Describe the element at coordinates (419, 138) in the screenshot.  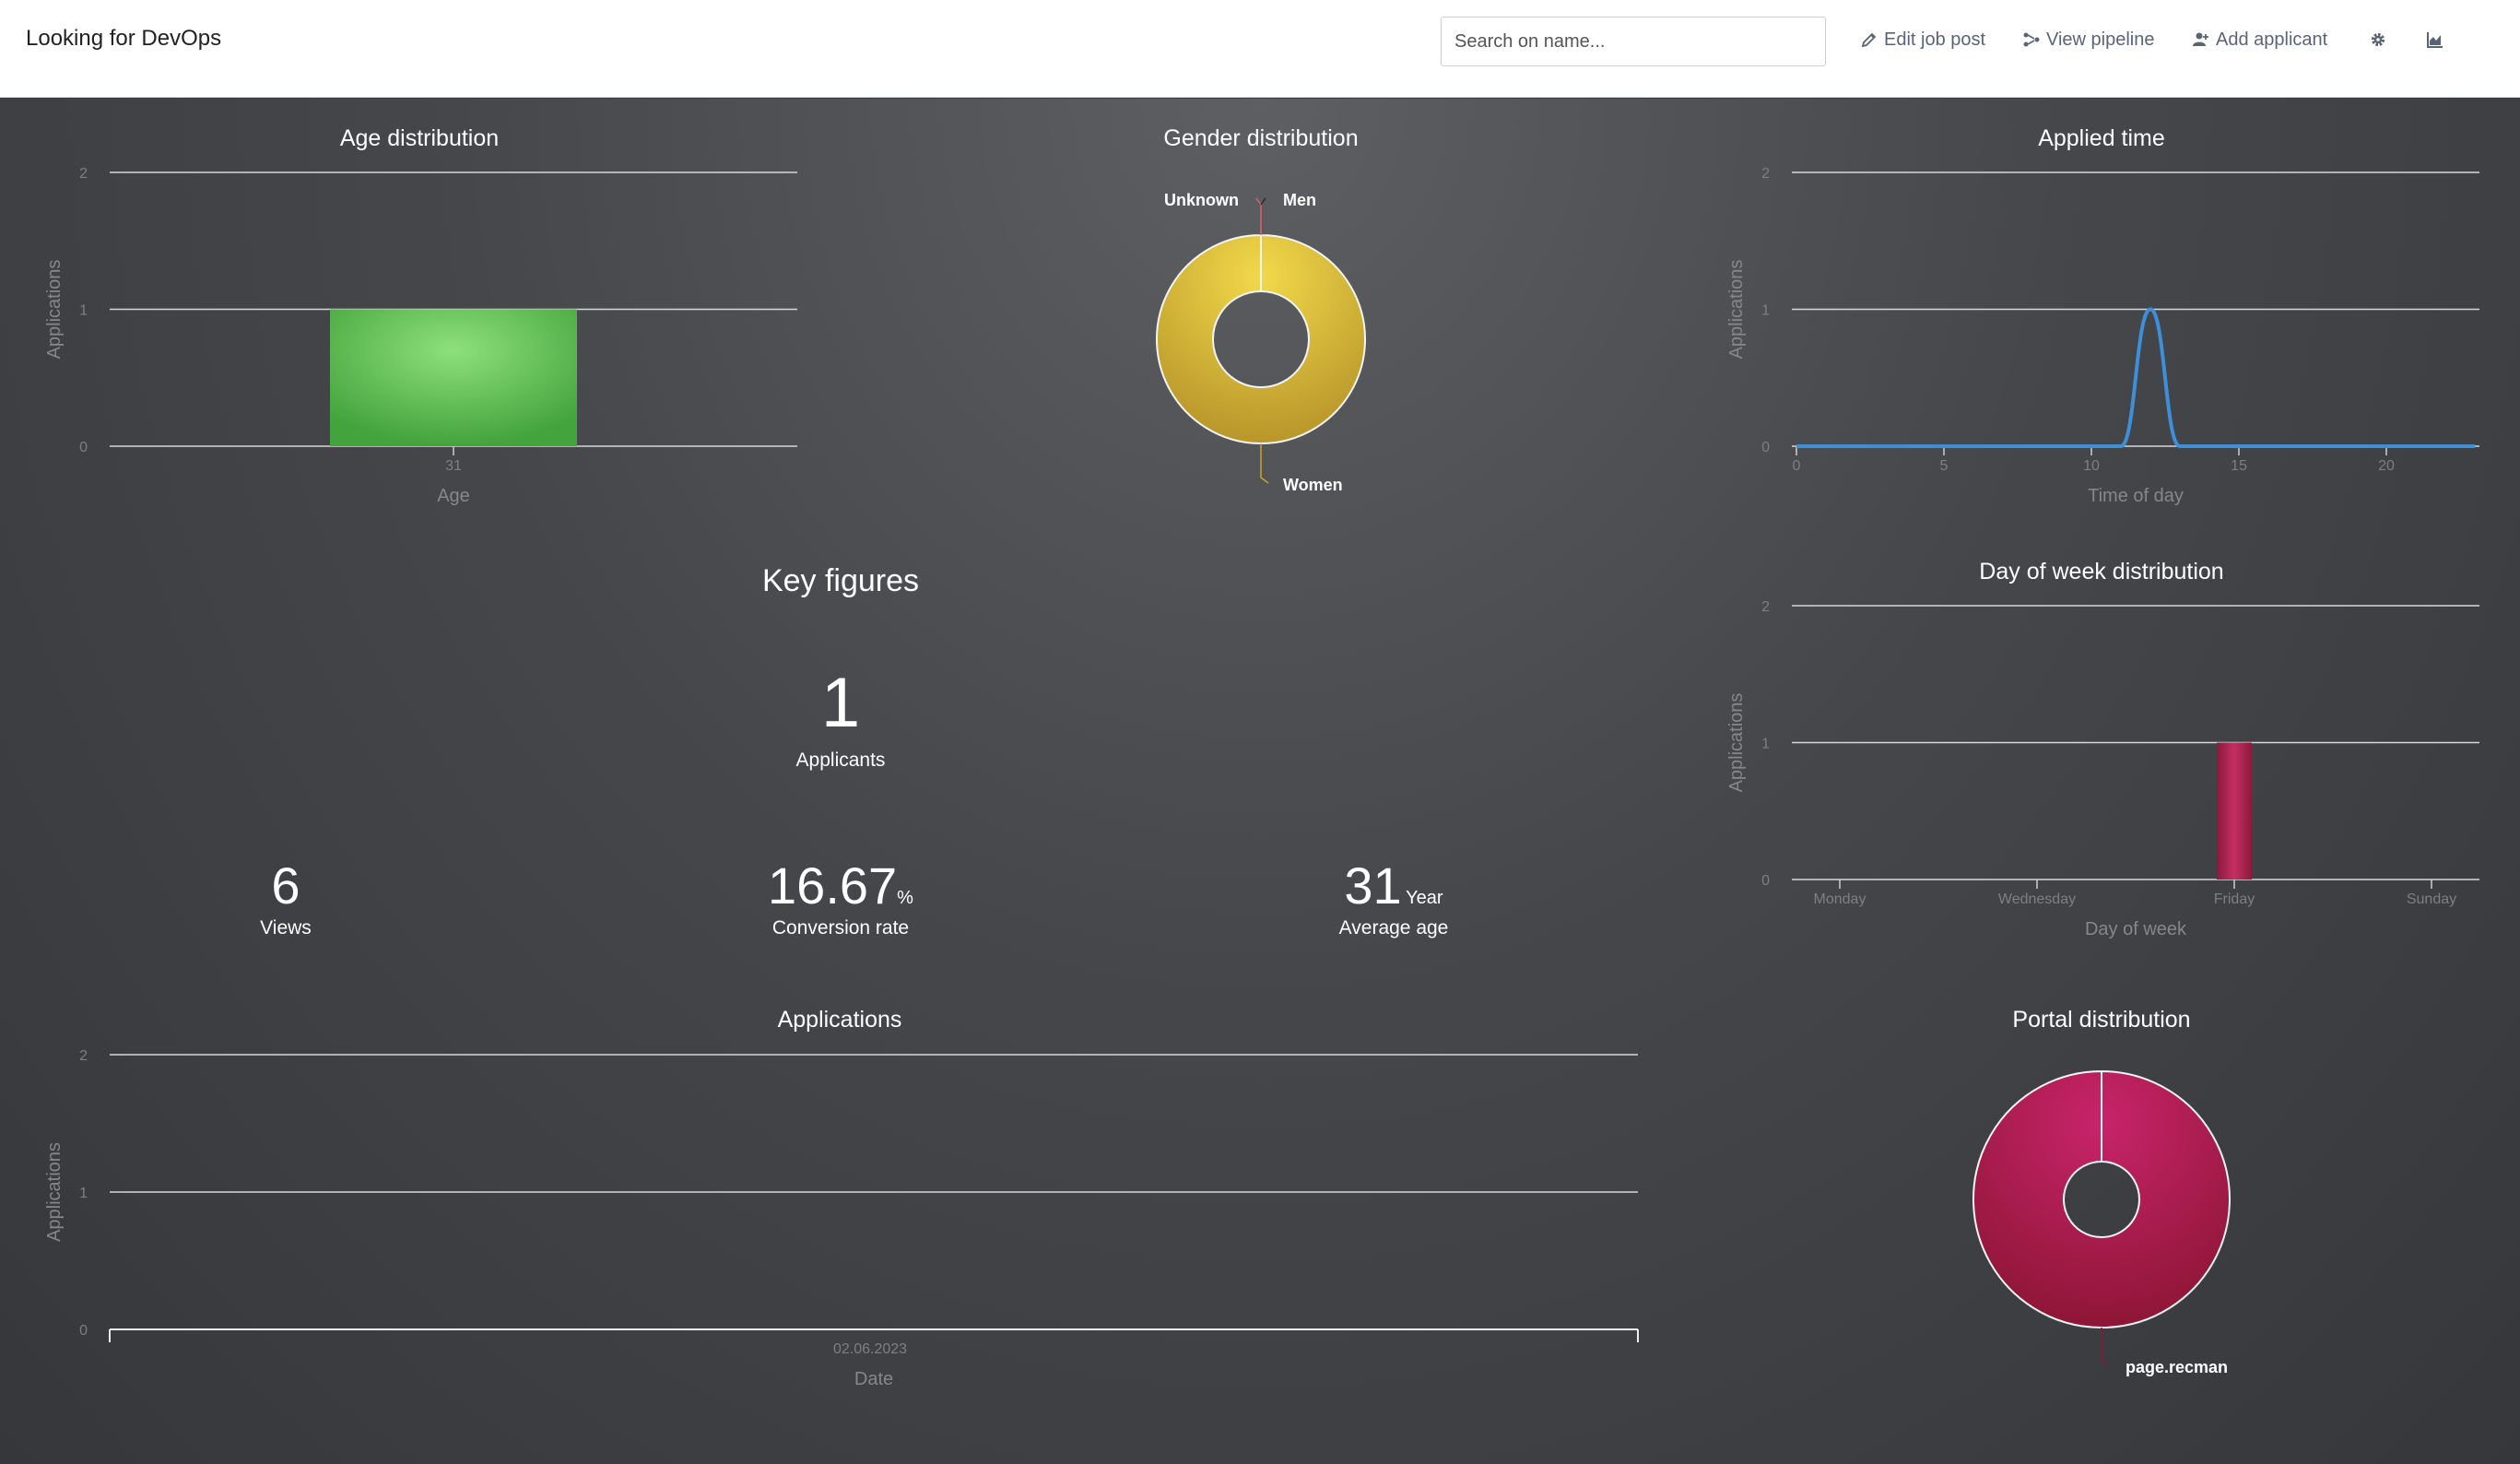
I see `chart-title: Age distribution` at that location.